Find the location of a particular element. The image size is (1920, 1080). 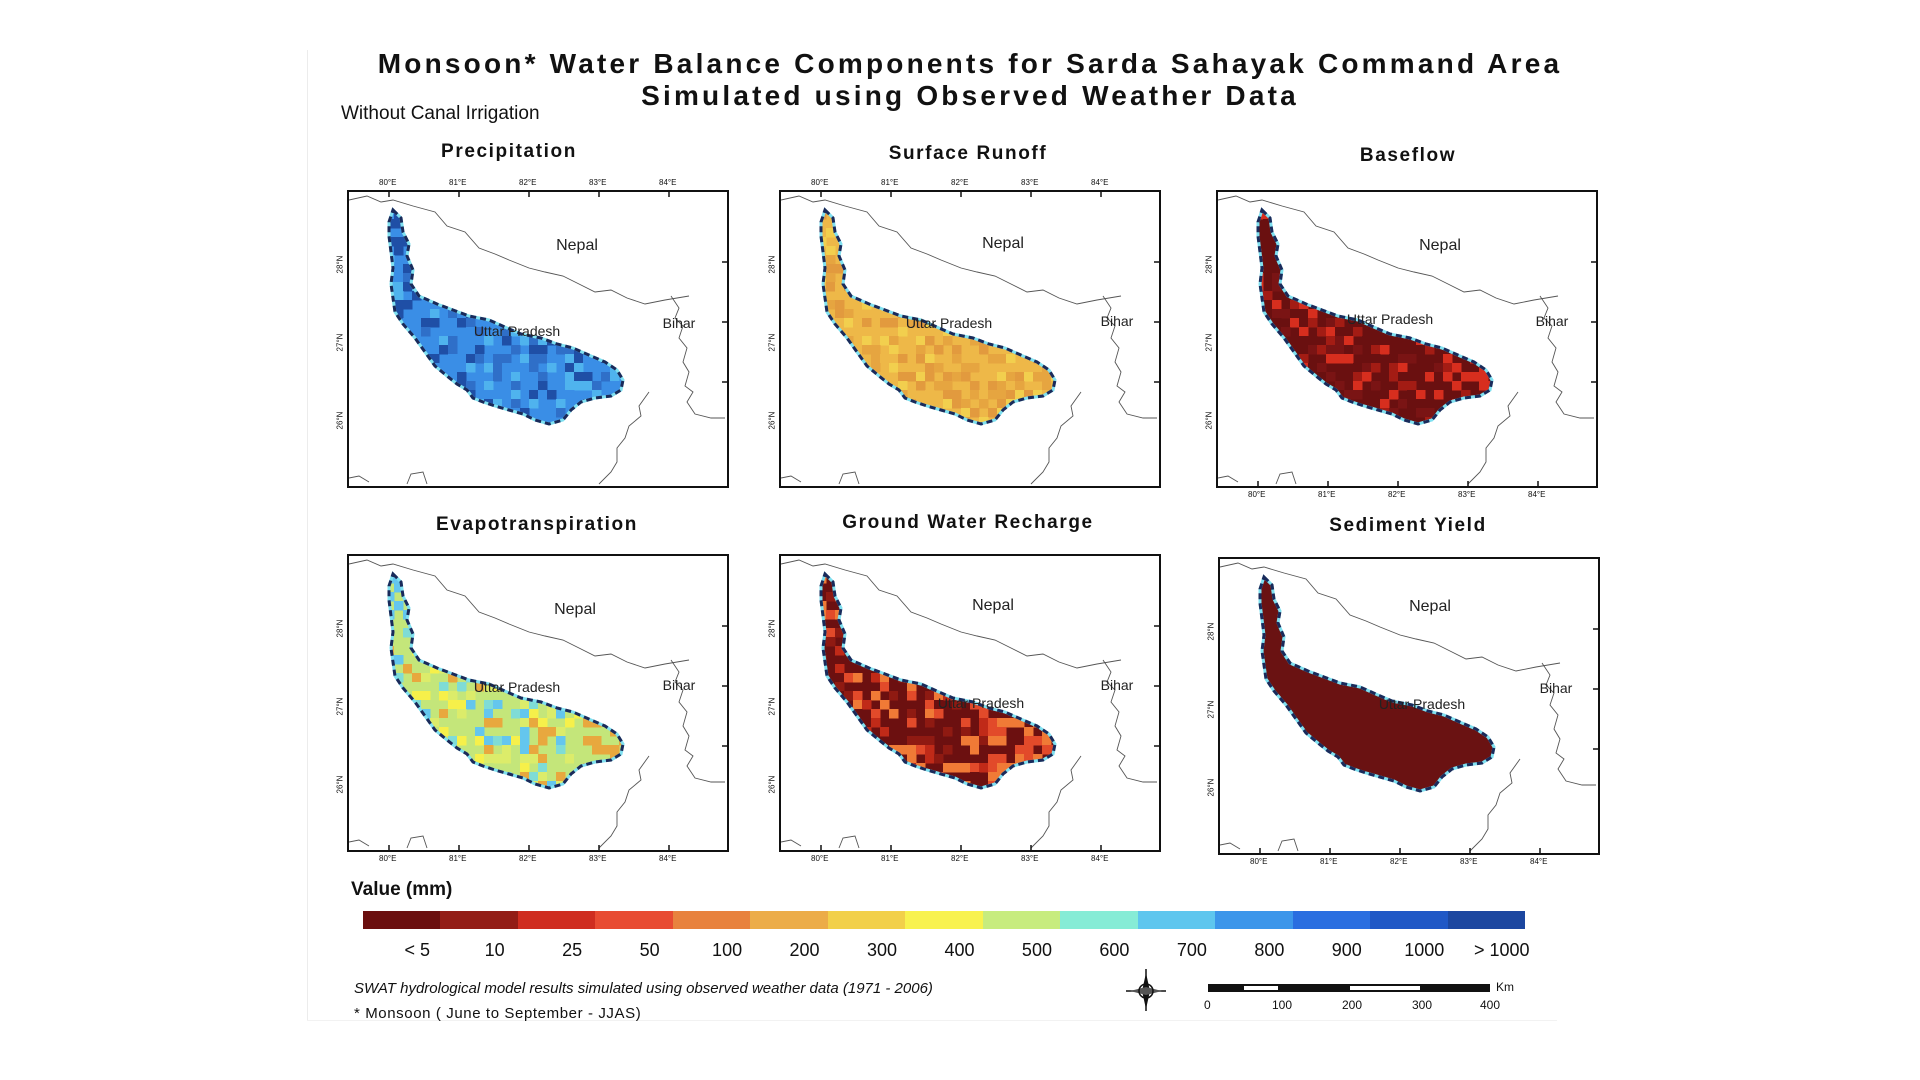

panel-title-evapotranspiration: Evapotranspiration is located at coordinates (537, 524).